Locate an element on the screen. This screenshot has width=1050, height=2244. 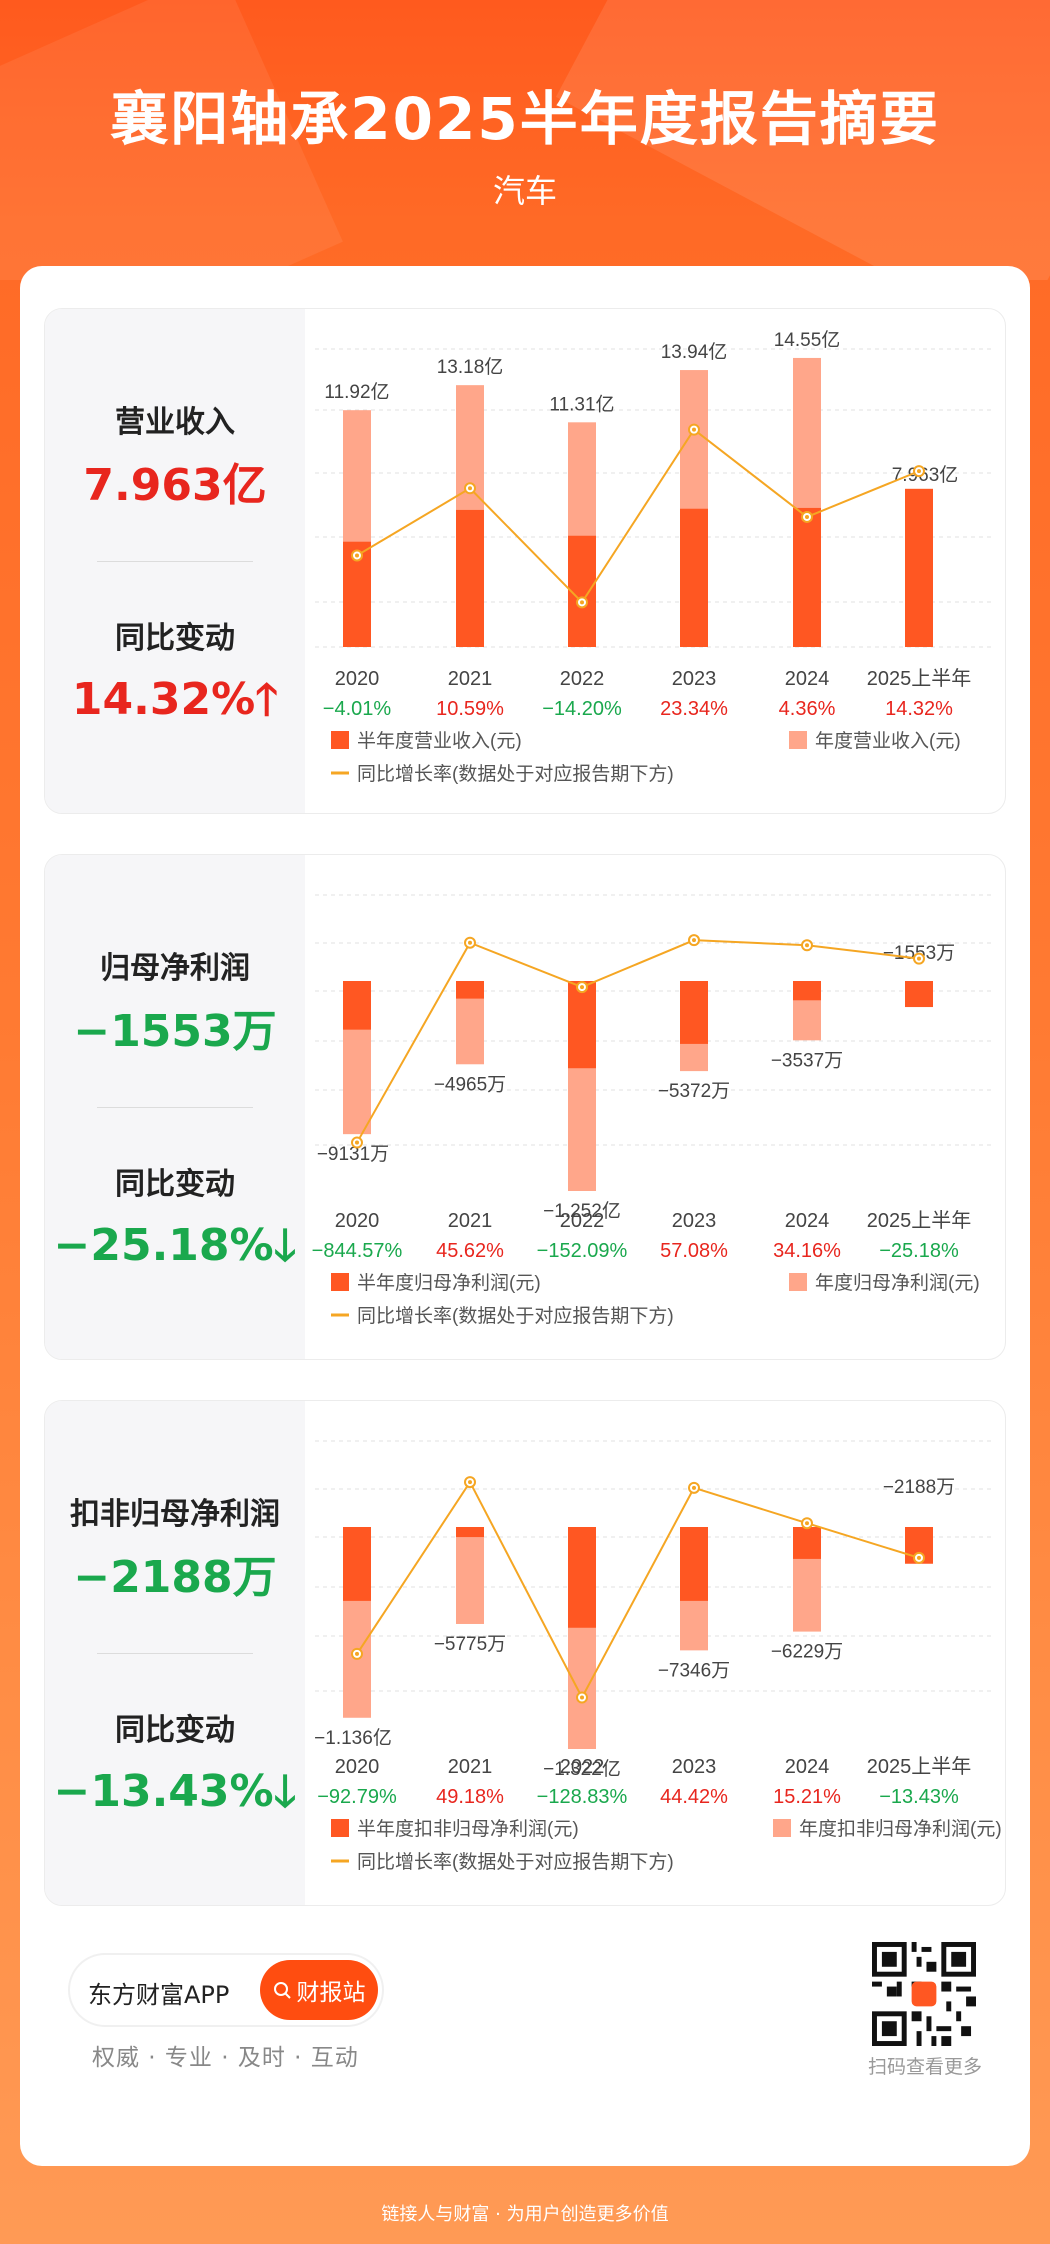
value-label: 13.18亿 is located at coordinates (470, 367).